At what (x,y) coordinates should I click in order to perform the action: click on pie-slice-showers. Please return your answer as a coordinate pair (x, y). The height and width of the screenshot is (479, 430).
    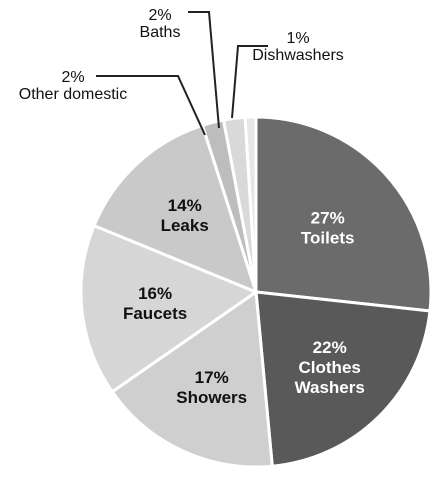
    Looking at the image, I should click on (192, 379).